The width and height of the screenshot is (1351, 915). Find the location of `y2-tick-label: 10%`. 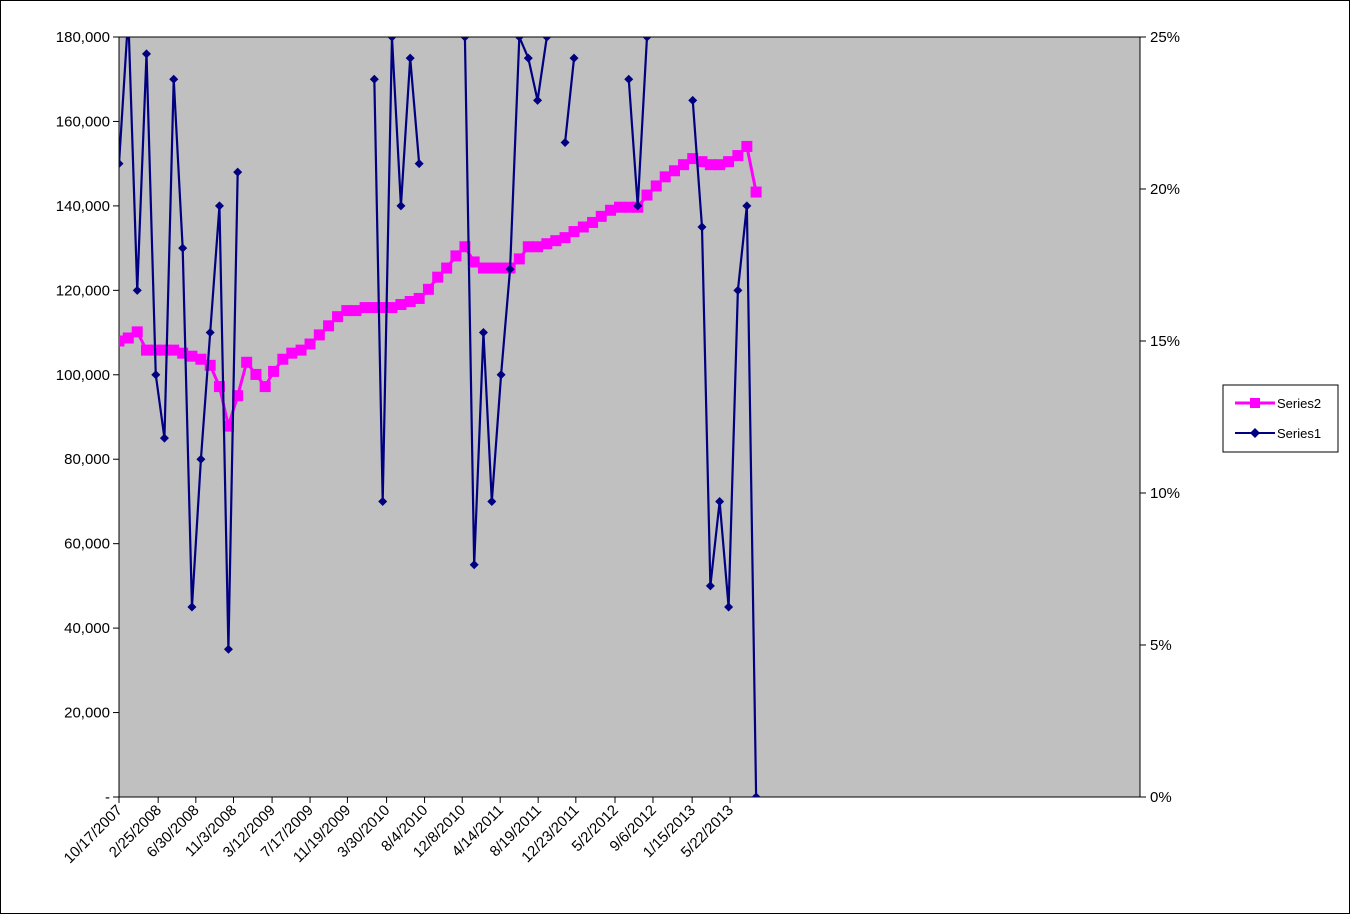

y2-tick-label: 10% is located at coordinates (1165, 493).